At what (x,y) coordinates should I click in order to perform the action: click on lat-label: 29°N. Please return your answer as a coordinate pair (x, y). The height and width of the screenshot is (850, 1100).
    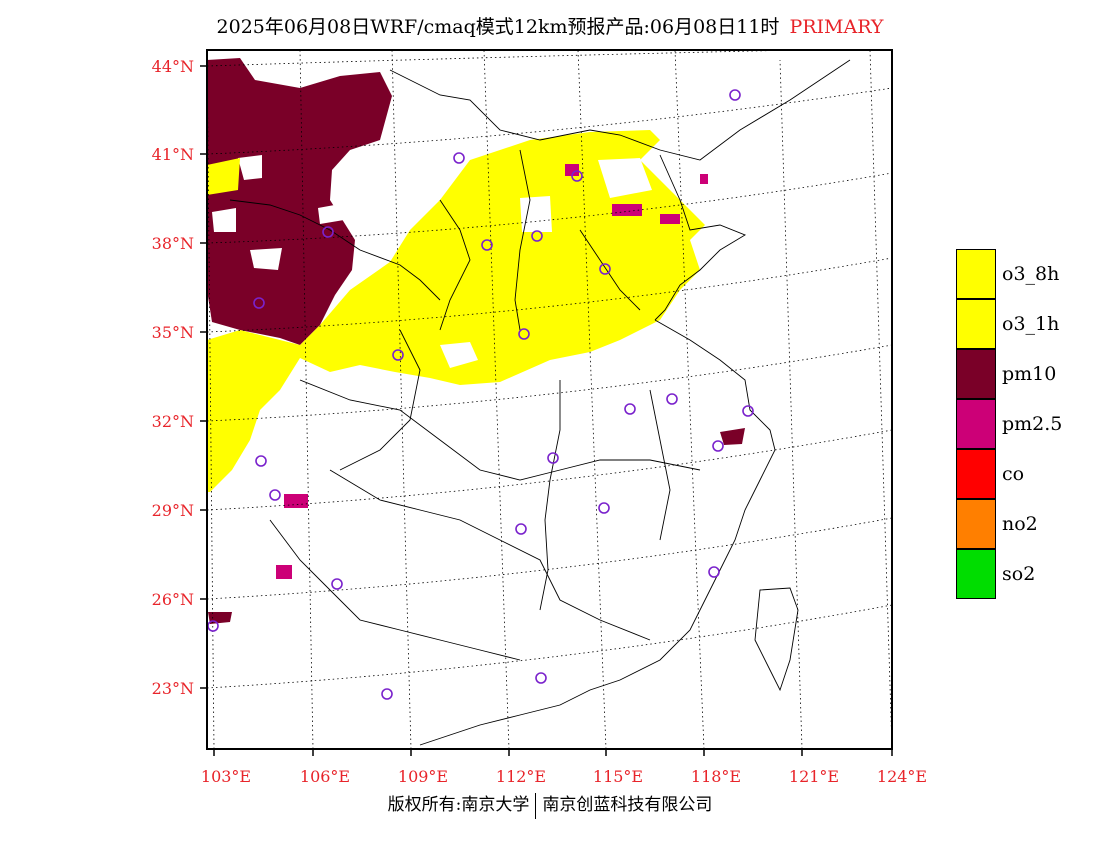
    Looking at the image, I should click on (173, 510).